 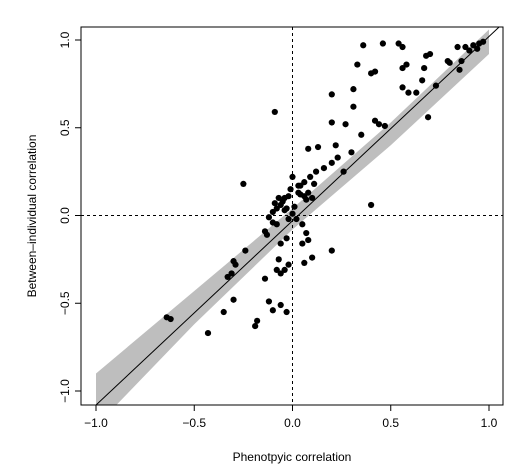 What do you see at coordinates (65, 127) in the screenshot?
I see `y-tick-label: 0.5` at bounding box center [65, 127].